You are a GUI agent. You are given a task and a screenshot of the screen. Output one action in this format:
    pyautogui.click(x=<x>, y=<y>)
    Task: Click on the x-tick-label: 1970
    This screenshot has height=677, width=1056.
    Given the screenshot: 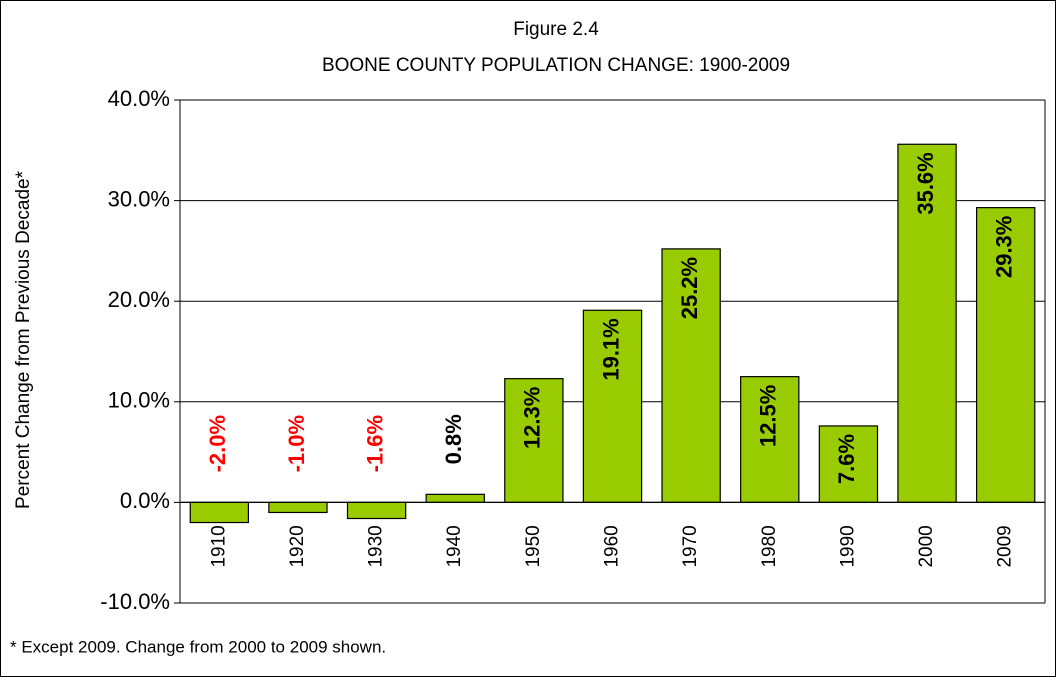 What is the action you would take?
    pyautogui.click(x=690, y=546)
    